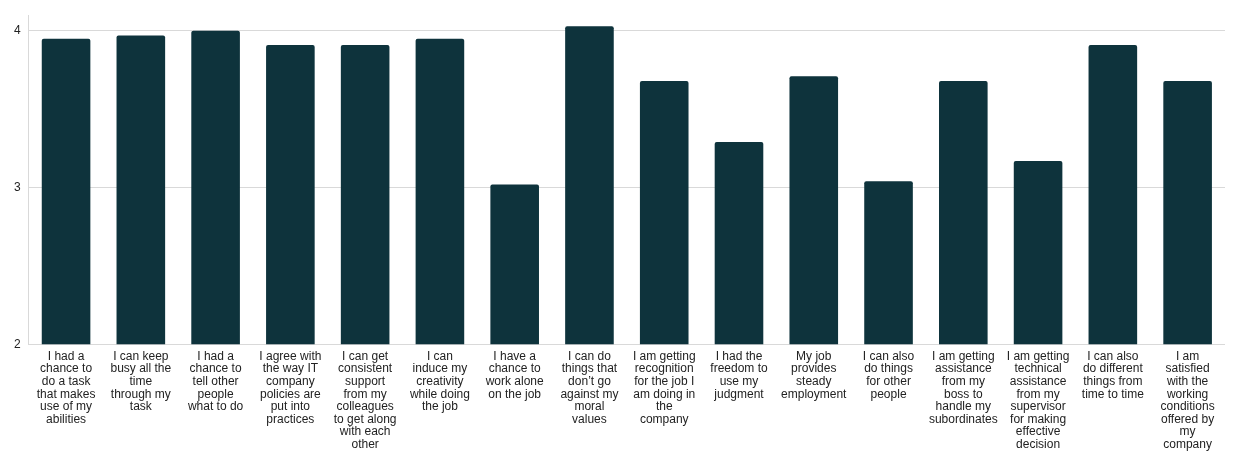  I want to click on x-tick-label: I can keep busy all the time through my task, so click(141, 381).